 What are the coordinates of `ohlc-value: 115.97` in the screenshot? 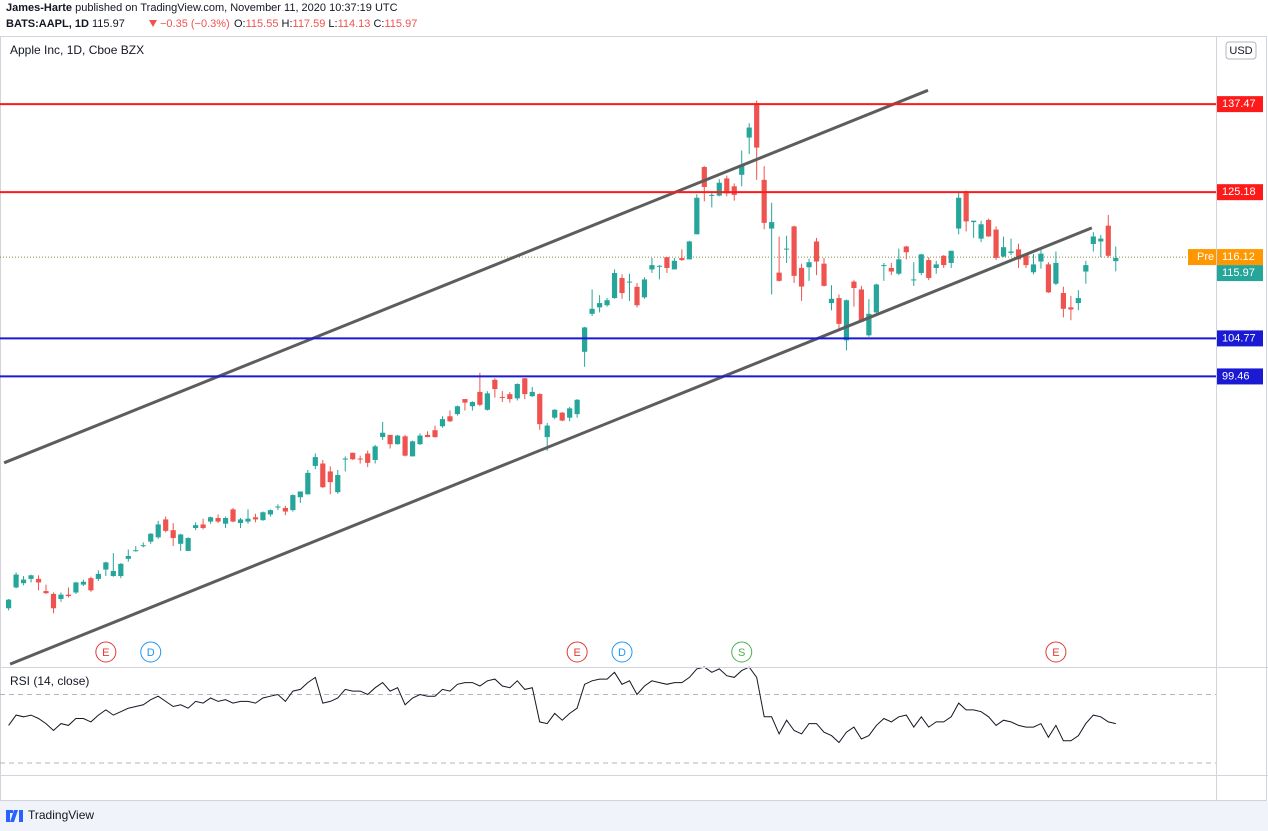 It's located at (400, 24).